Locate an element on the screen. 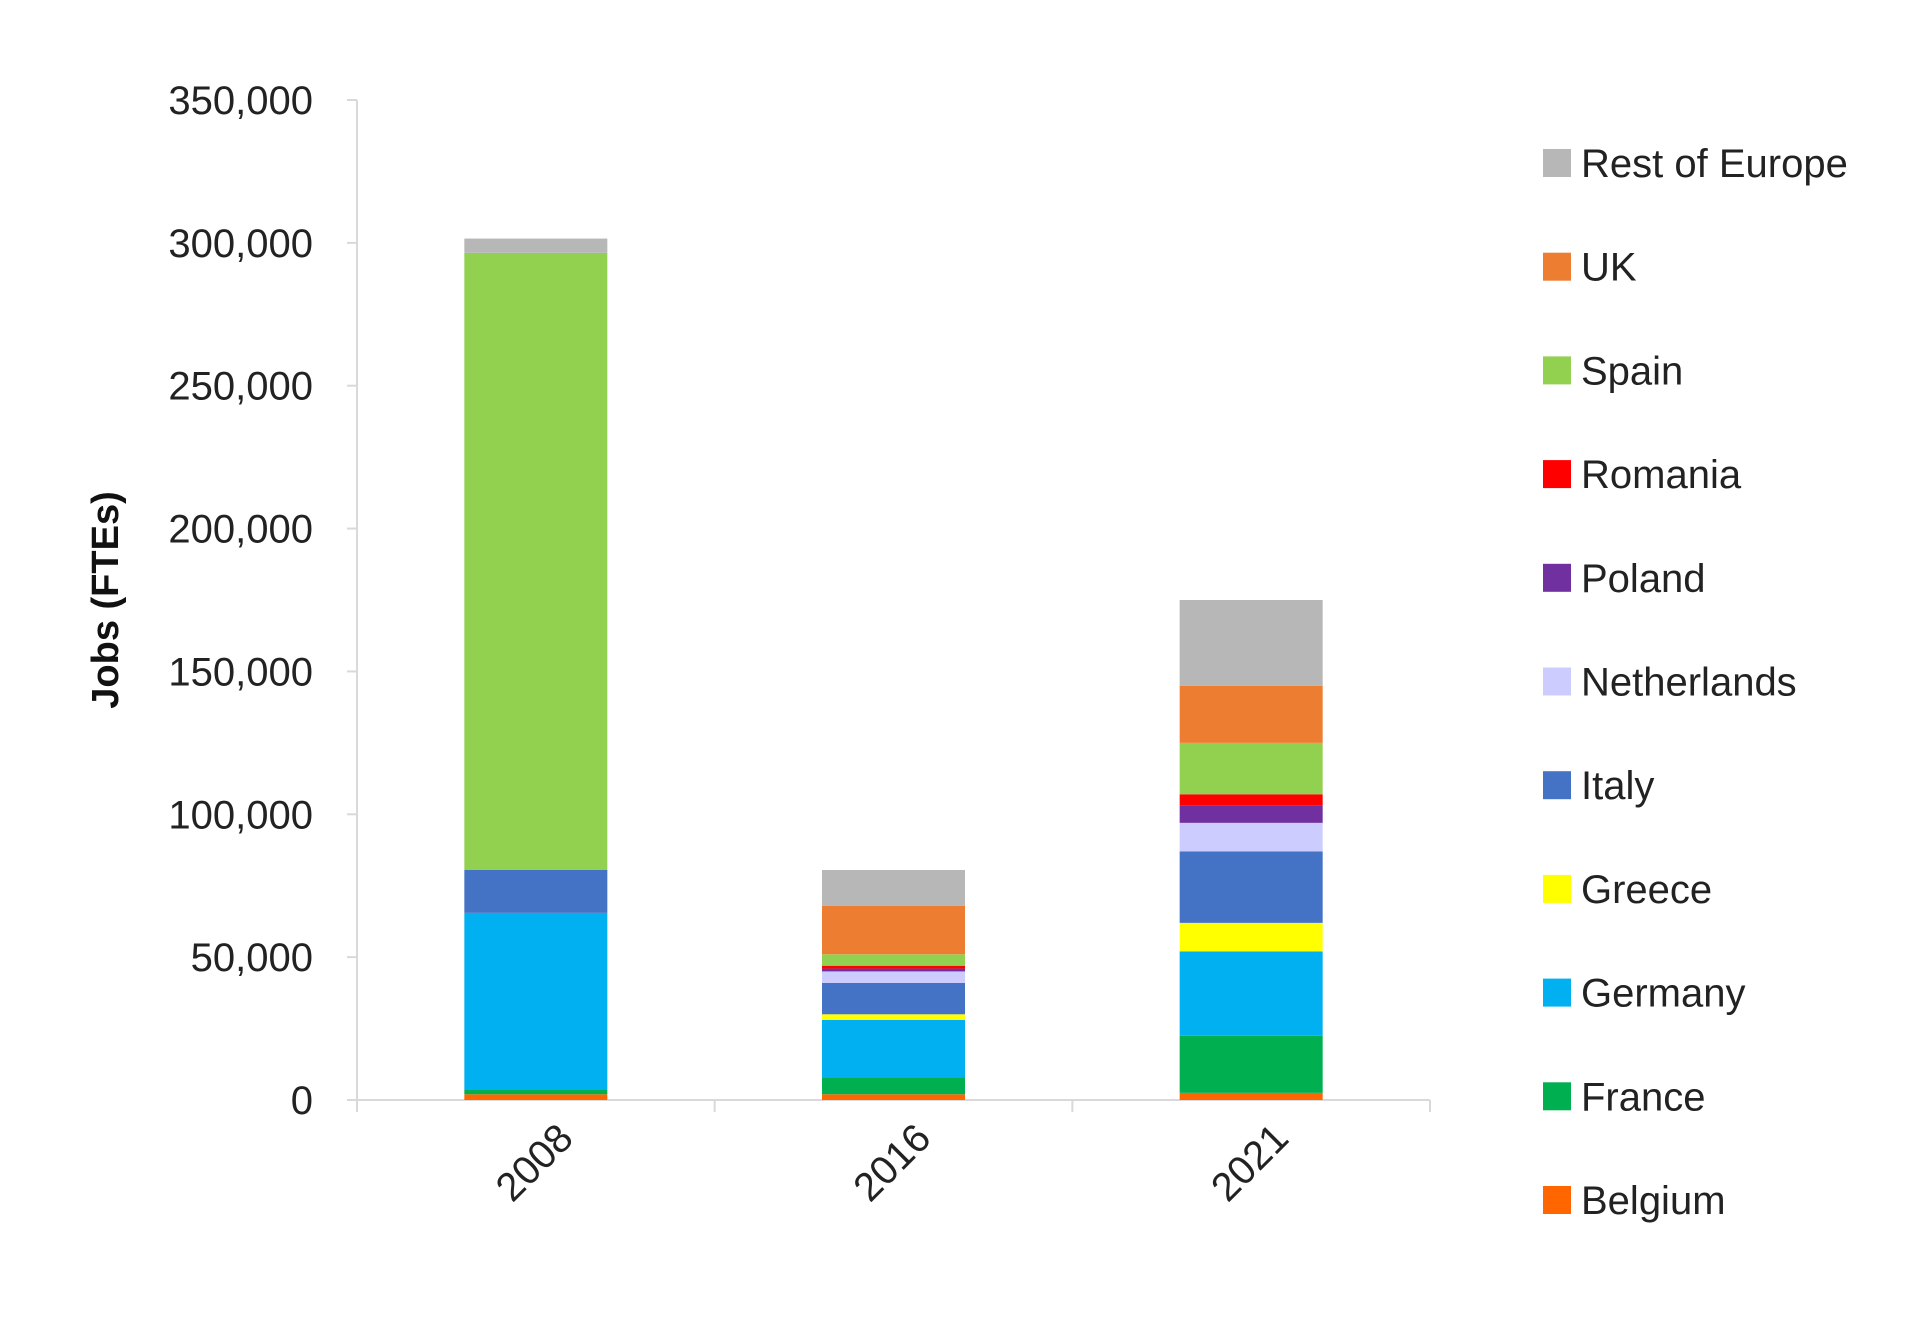 This screenshot has height=1330, width=1920. y-tick-label: 300,000 is located at coordinates (240, 244).